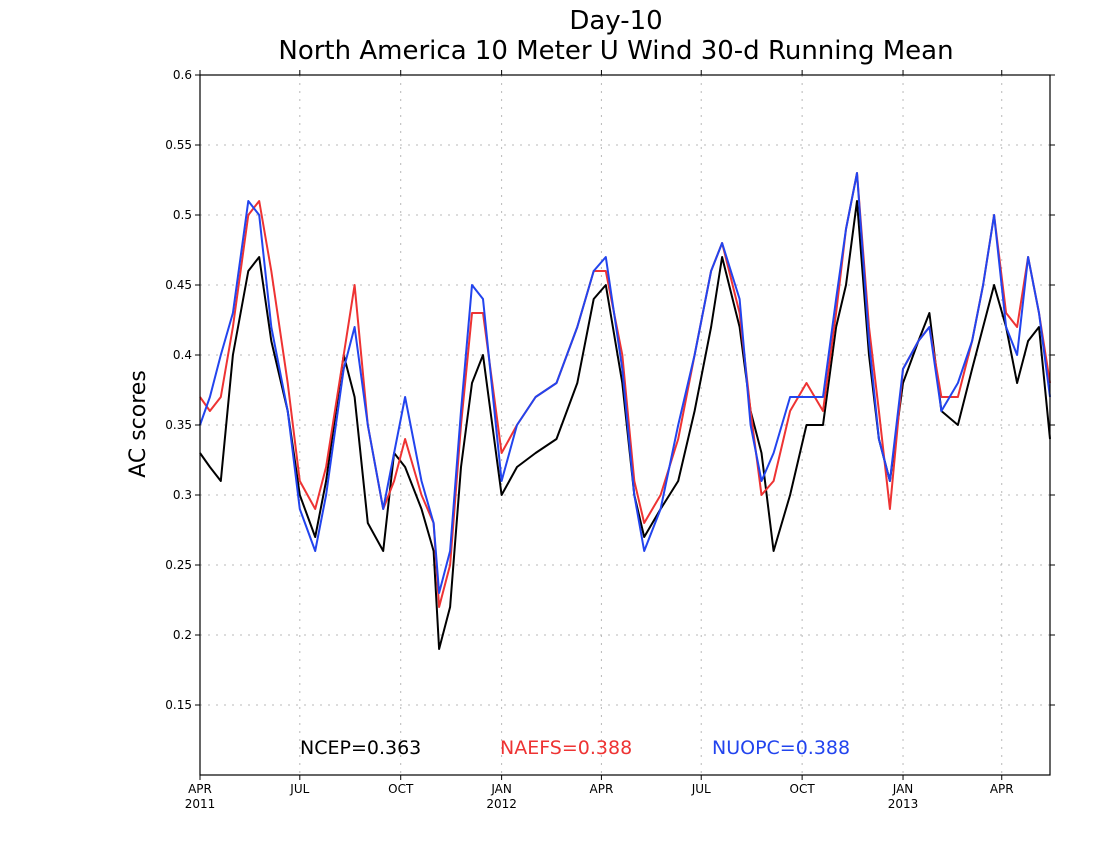 This screenshot has width=1100, height=850. What do you see at coordinates (178, 285) in the screenshot?
I see `y-tick-label: 0.45` at bounding box center [178, 285].